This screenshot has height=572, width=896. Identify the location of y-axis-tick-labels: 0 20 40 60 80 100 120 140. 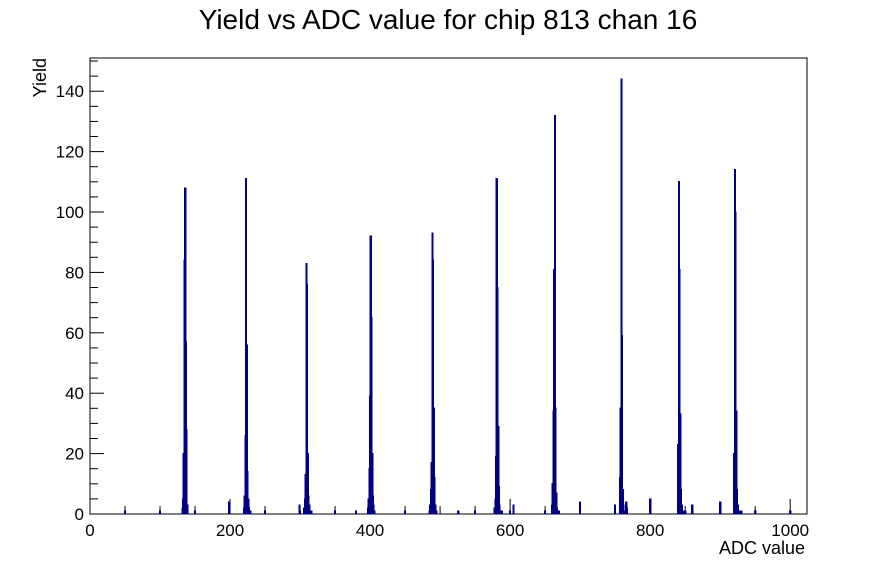
(70, 303).